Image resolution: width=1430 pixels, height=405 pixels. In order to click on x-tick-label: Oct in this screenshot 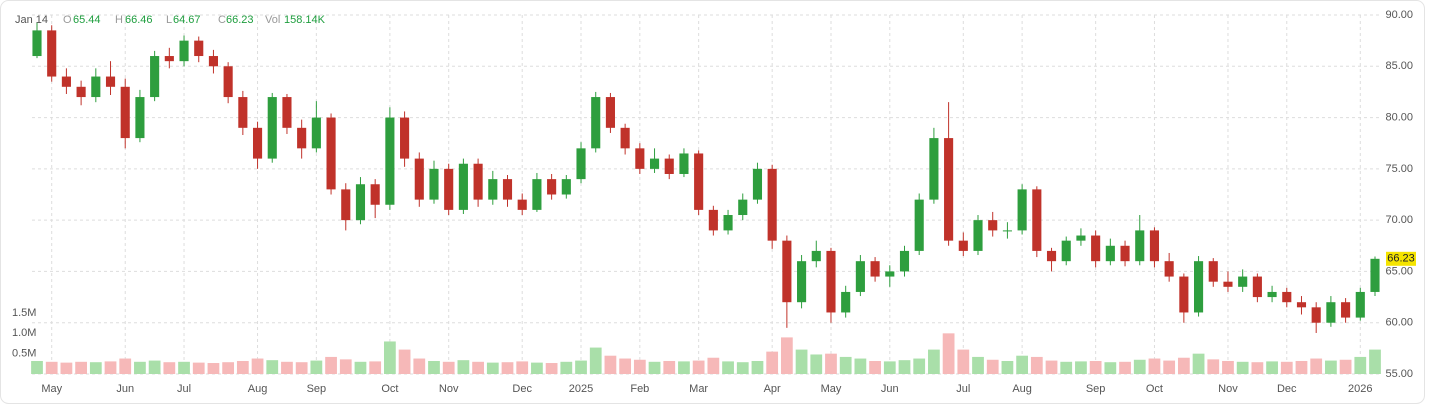, I will do `click(1154, 389)`.